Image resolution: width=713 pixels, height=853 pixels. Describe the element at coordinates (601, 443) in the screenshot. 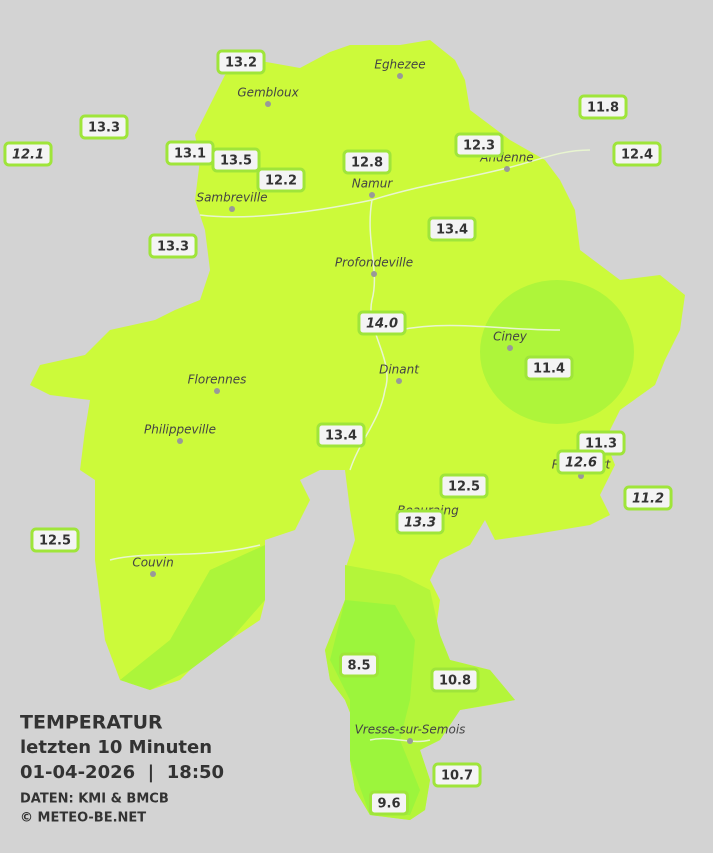

I see `station: 11.3` at that location.